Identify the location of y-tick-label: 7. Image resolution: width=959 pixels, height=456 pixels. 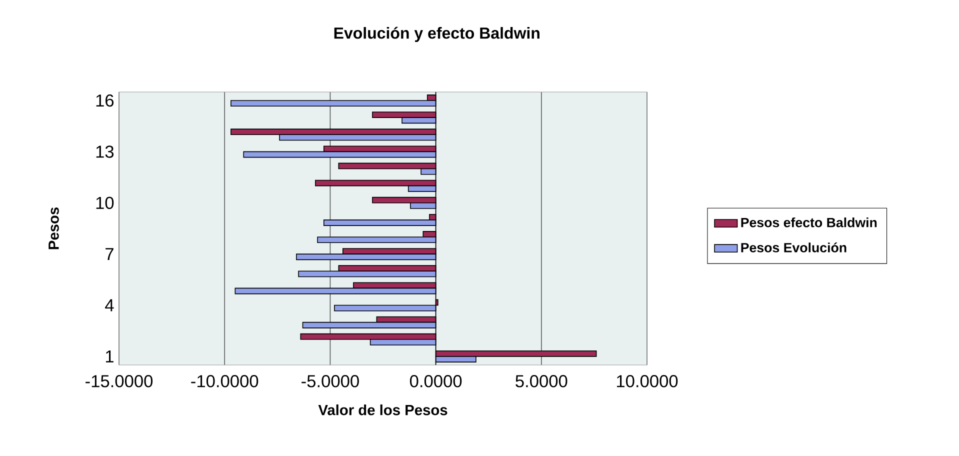
(110, 254).